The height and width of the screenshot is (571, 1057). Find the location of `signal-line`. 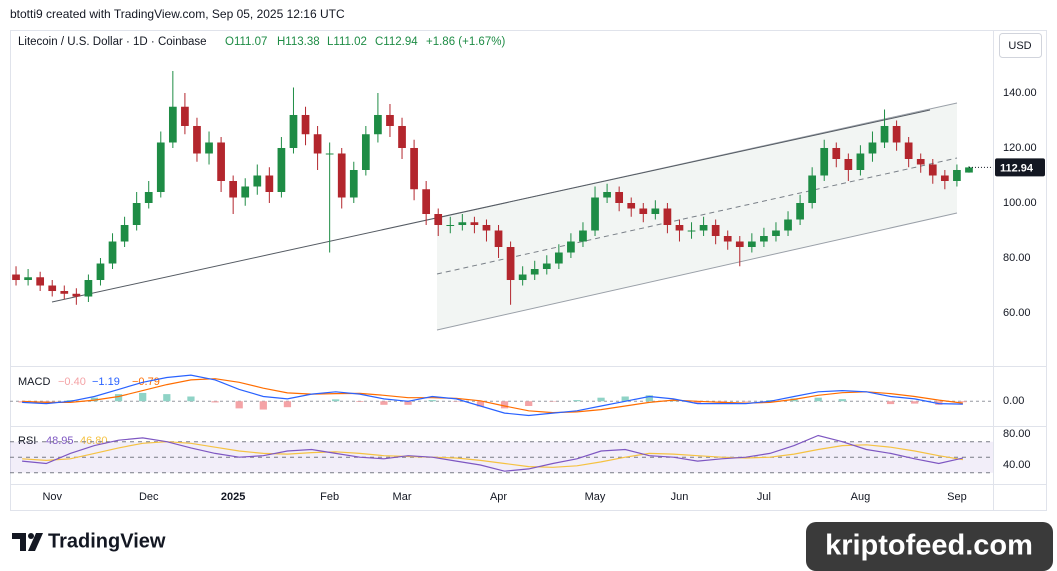

signal-line is located at coordinates (492, 396).